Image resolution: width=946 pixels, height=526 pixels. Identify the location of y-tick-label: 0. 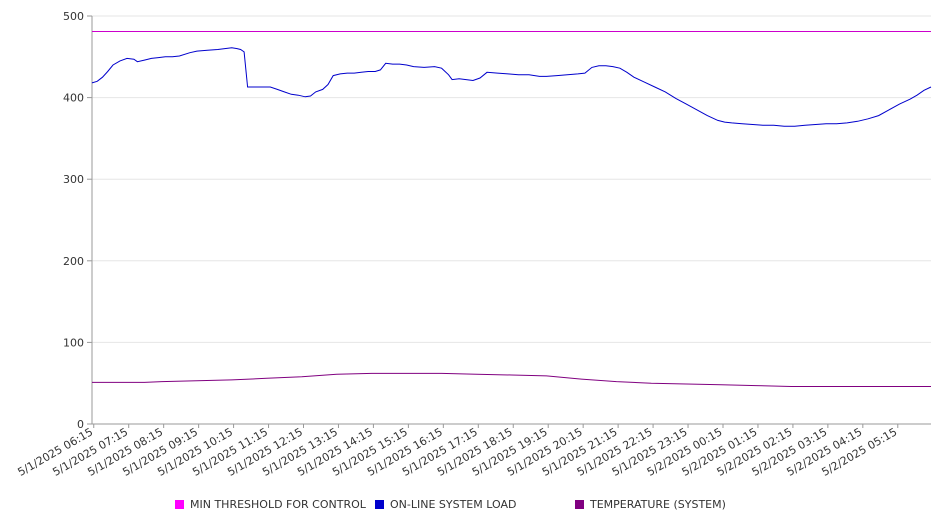
(80, 424).